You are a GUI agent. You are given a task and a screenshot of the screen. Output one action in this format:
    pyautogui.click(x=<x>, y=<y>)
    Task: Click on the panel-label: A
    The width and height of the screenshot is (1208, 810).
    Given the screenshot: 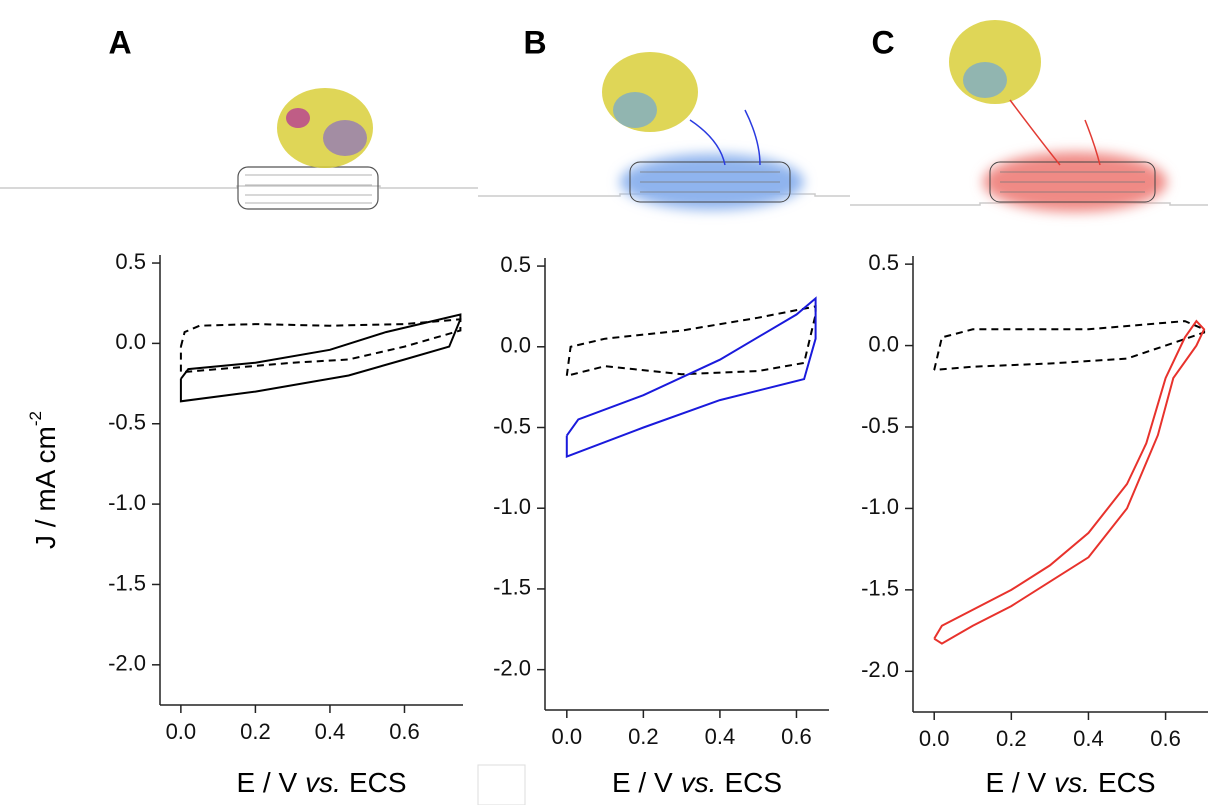 What is the action you would take?
    pyautogui.click(x=119, y=42)
    